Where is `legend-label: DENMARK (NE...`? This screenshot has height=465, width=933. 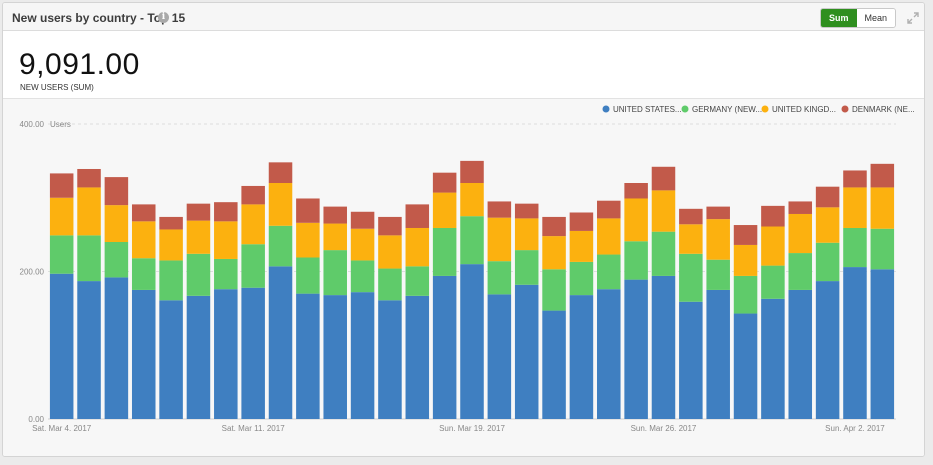 legend-label: DENMARK (NE... is located at coordinates (883, 109).